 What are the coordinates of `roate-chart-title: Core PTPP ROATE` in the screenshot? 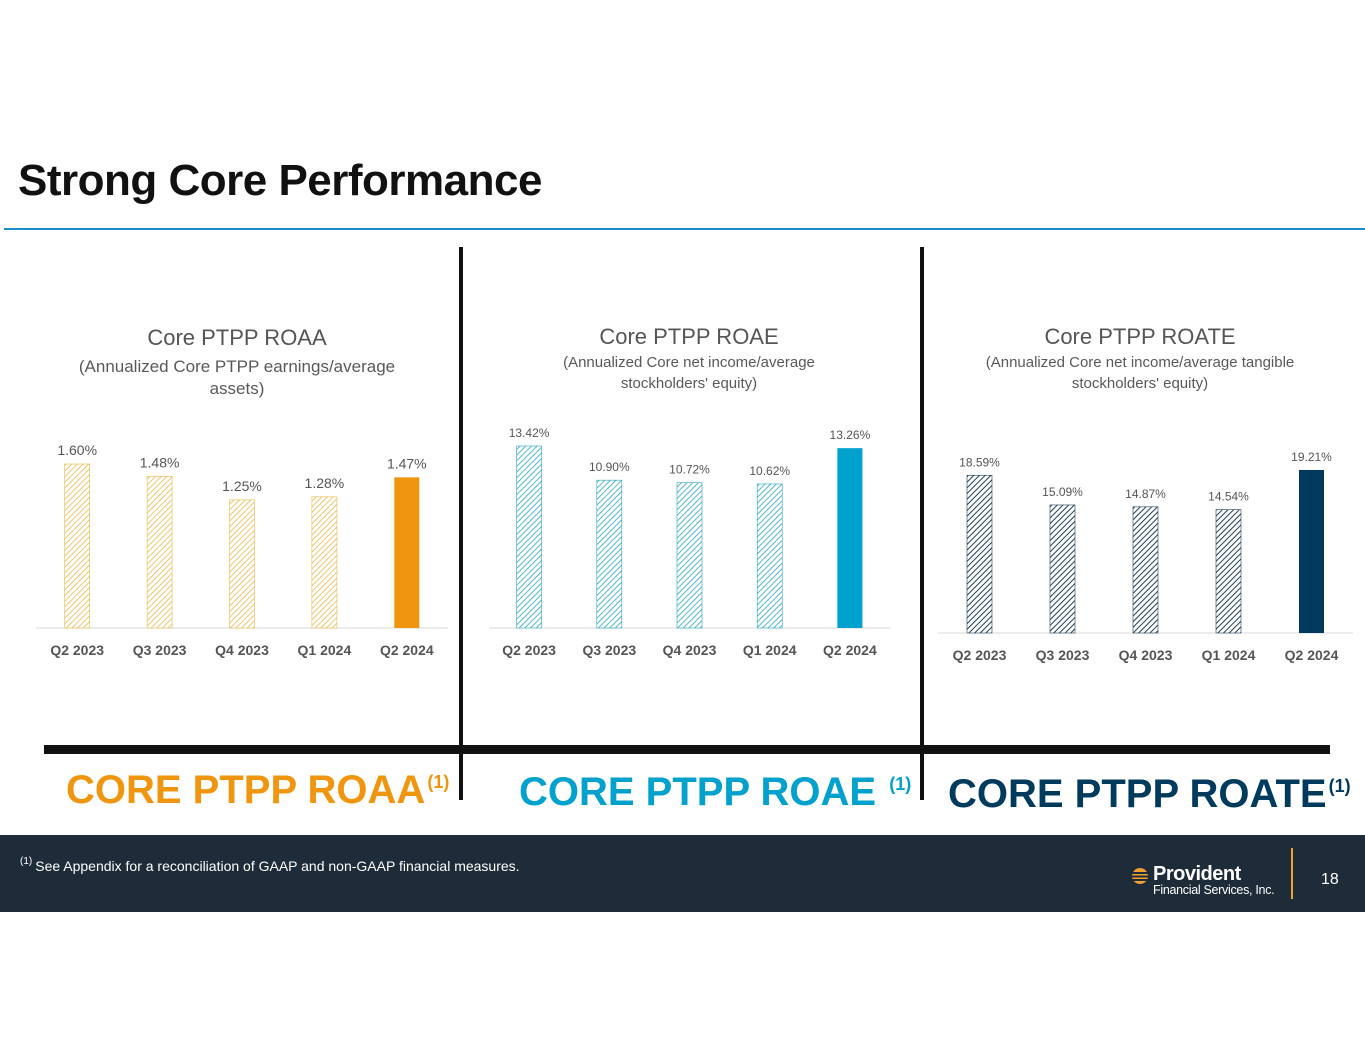 It's located at (1140, 336).